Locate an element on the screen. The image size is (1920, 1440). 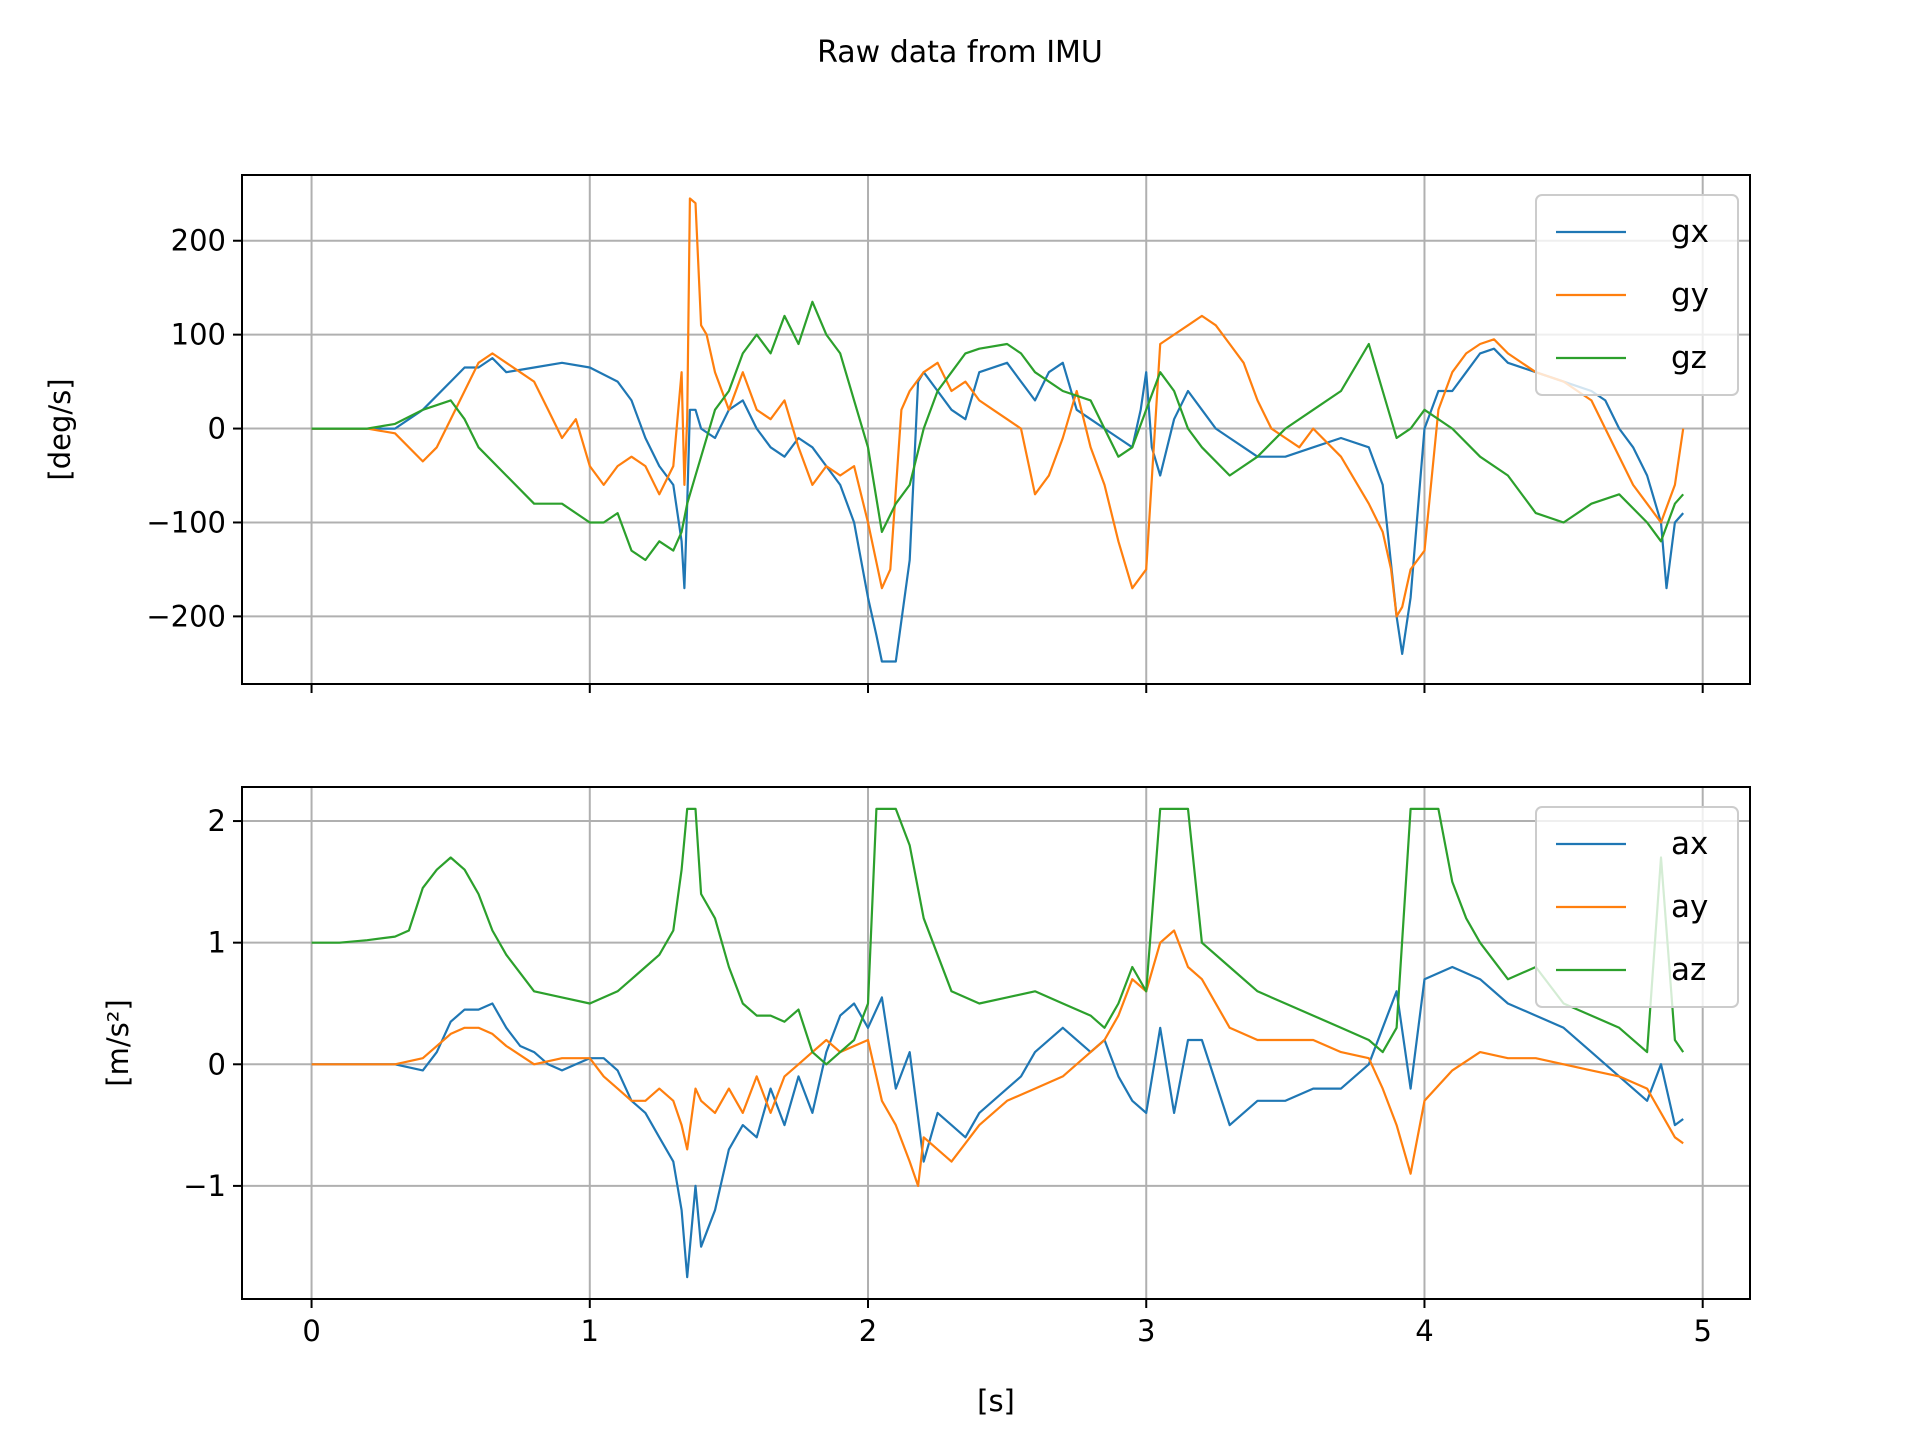
x-tick-label: 4 is located at coordinates (1424, 1331).